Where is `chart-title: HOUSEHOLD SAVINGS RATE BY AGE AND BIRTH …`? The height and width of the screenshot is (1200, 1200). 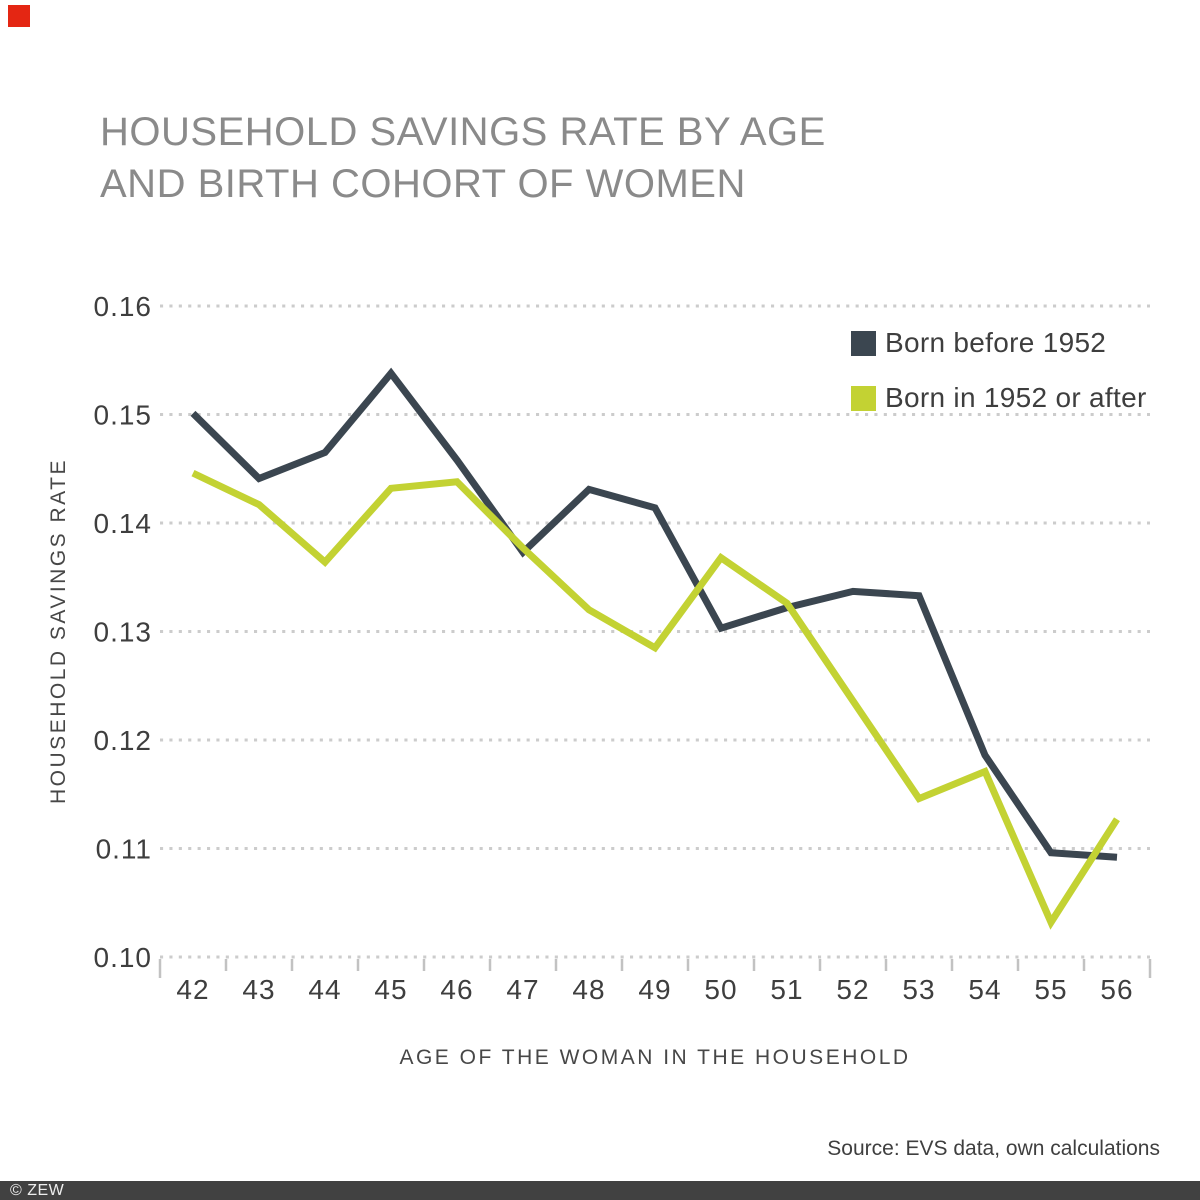
chart-title: HOUSEHOLD SAVINGS RATE BY AGE AND BIRTH … is located at coordinates (463, 158).